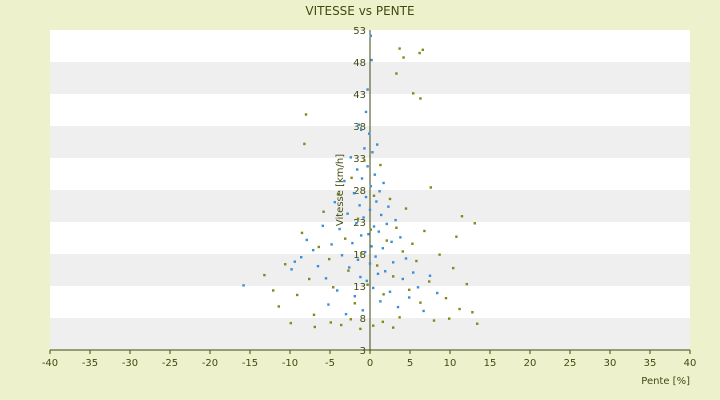  Describe the element at coordinates (340, 190) in the screenshot. I see `y-axis-title: Vitesse [km/h]` at that location.